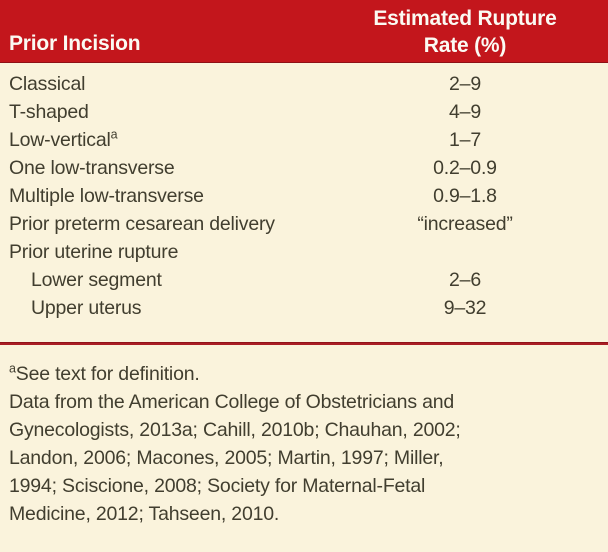 The width and height of the screenshot is (608, 552). What do you see at coordinates (106, 195) in the screenshot?
I see `row-label-text: Multiple low-transverse` at bounding box center [106, 195].